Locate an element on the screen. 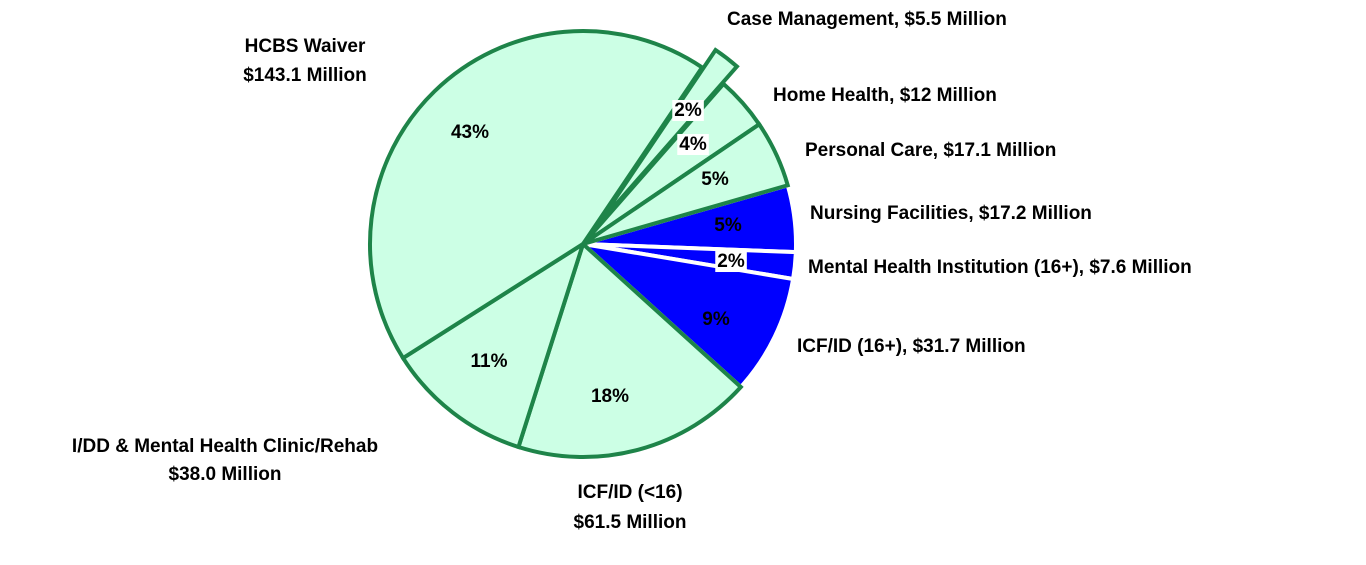 This screenshot has width=1366, height=565. category-label: Case Management, $5.5 Million is located at coordinates (867, 19).